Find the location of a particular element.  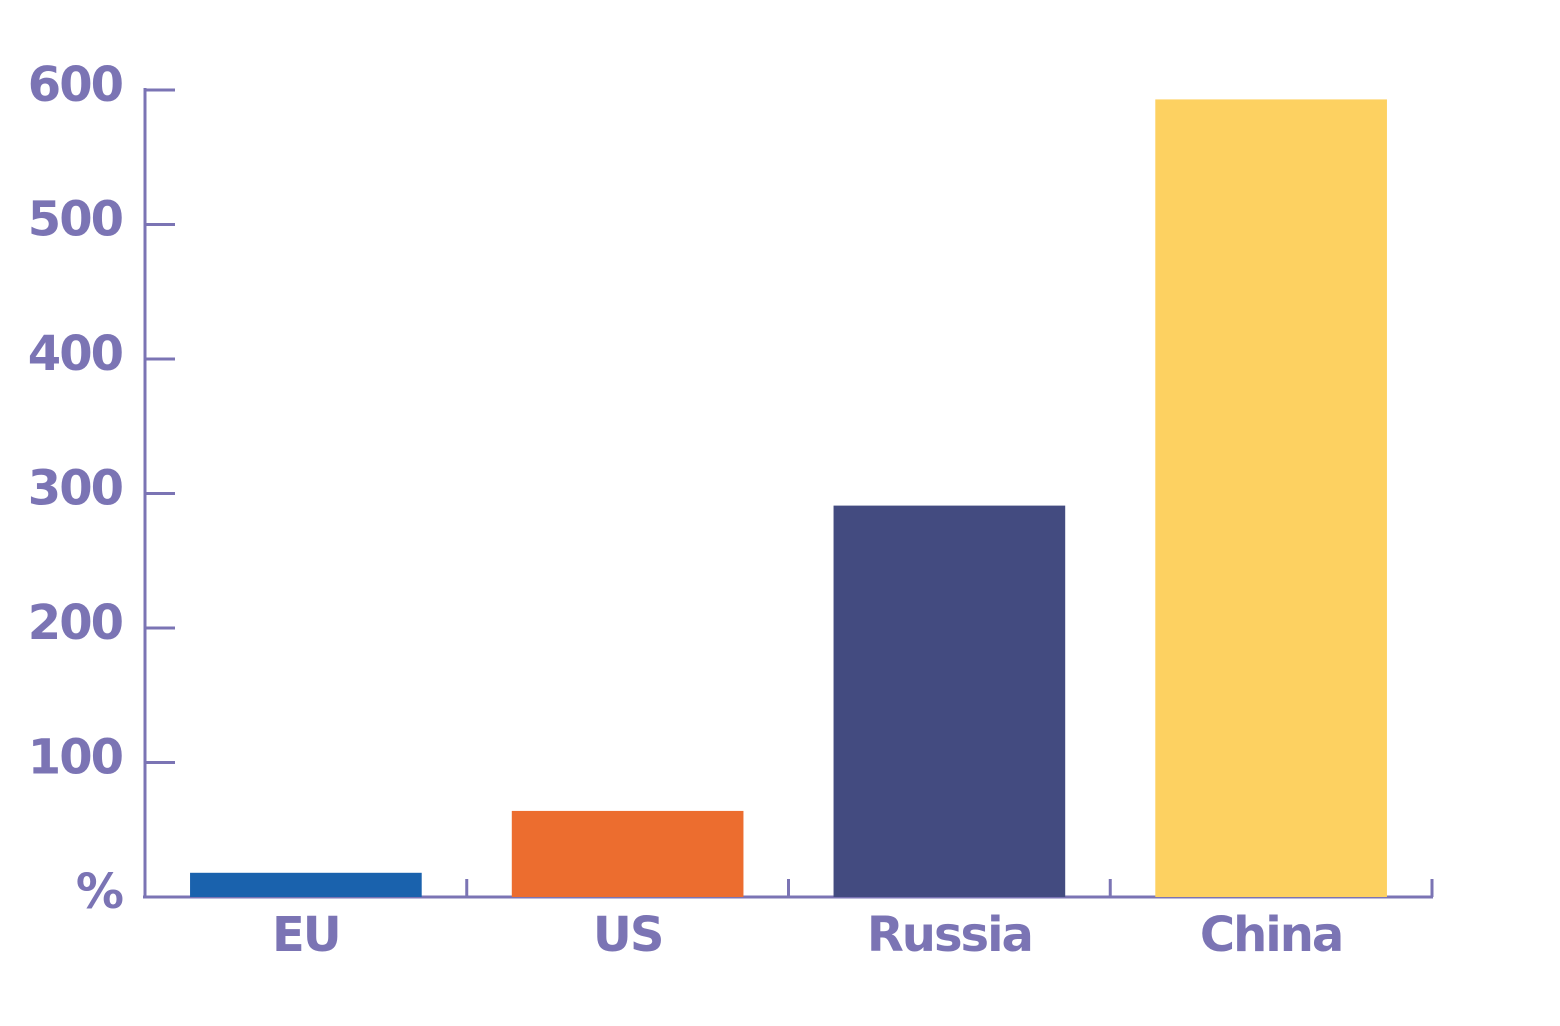

y-tick-label: % is located at coordinates (99, 892).